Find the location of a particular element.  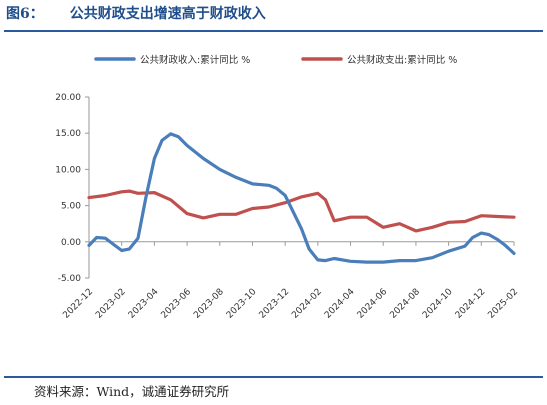

y-tick-label: 10.00 is located at coordinates (68, 170).